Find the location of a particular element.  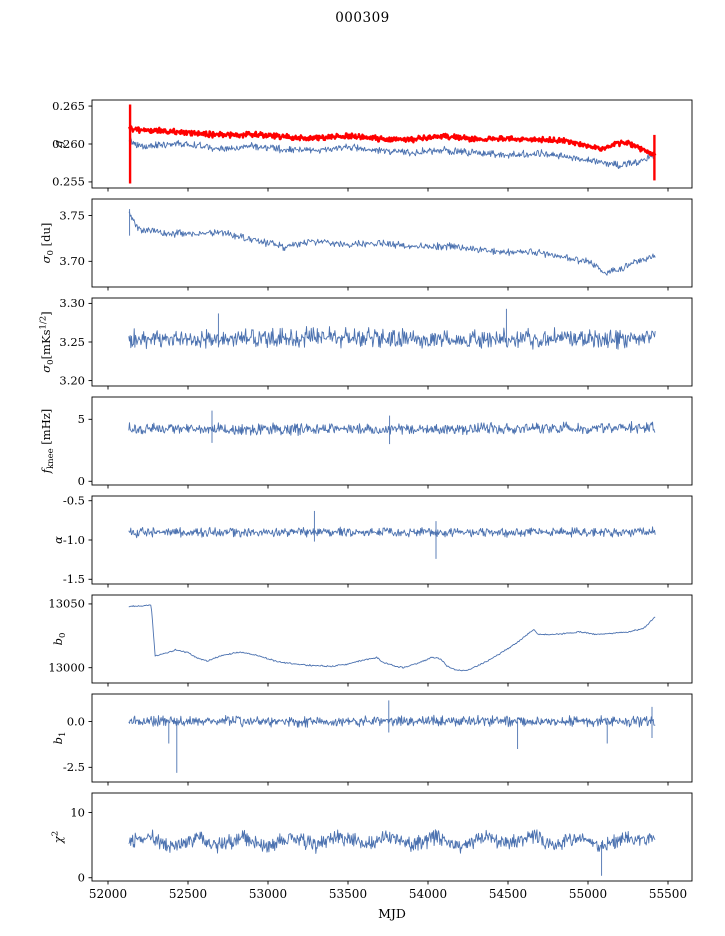

x-tick-label: 53000 is located at coordinates (268, 894).